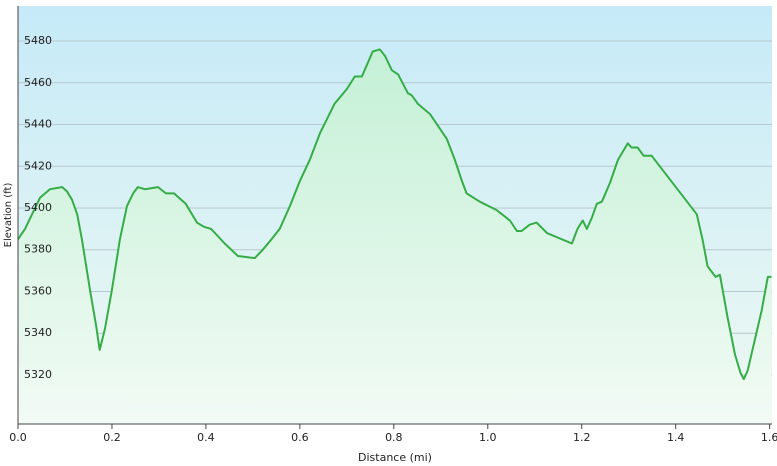  Describe the element at coordinates (38, 82) in the screenshot. I see `y-tick-label: 5460` at that location.